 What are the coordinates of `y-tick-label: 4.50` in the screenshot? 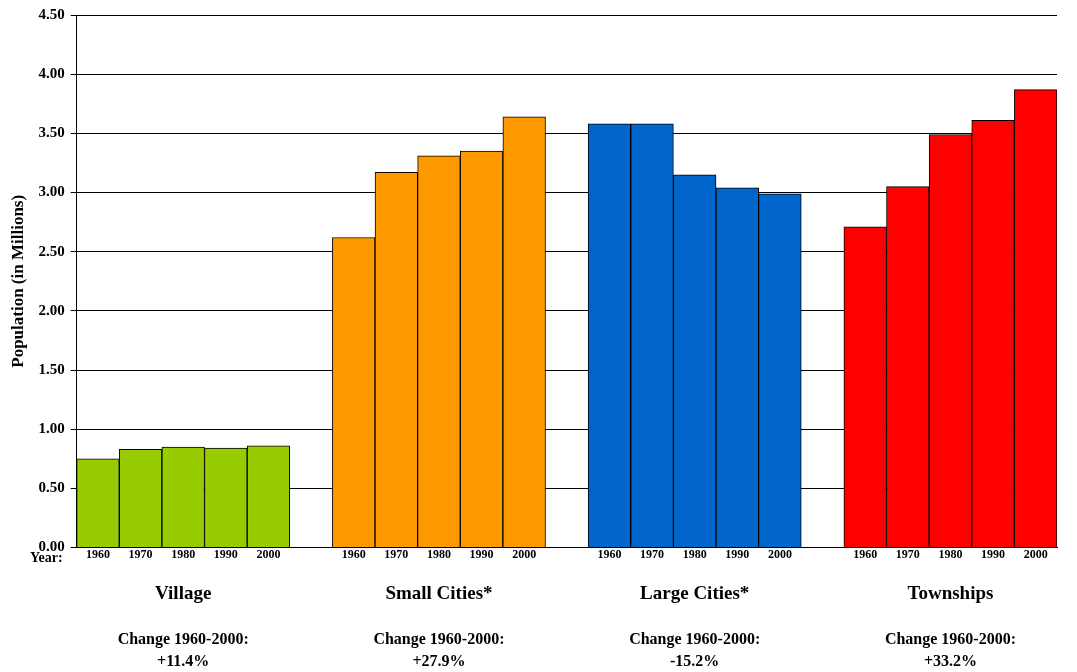 It's located at (51, 13).